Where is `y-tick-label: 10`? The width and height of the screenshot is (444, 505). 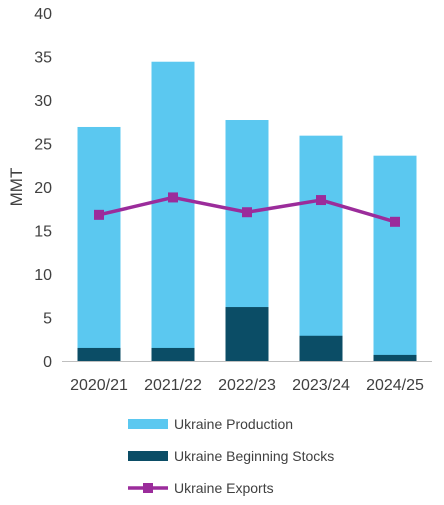 y-tick-label: 10 is located at coordinates (43, 275).